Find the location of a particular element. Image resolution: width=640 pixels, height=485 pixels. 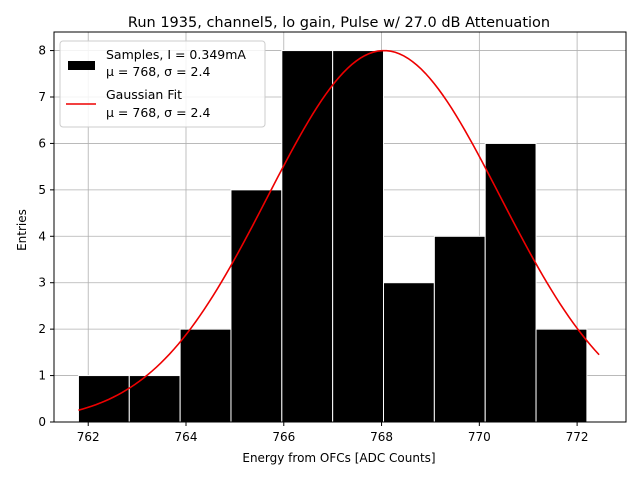

x-tick-label: 762 is located at coordinates (88, 437).